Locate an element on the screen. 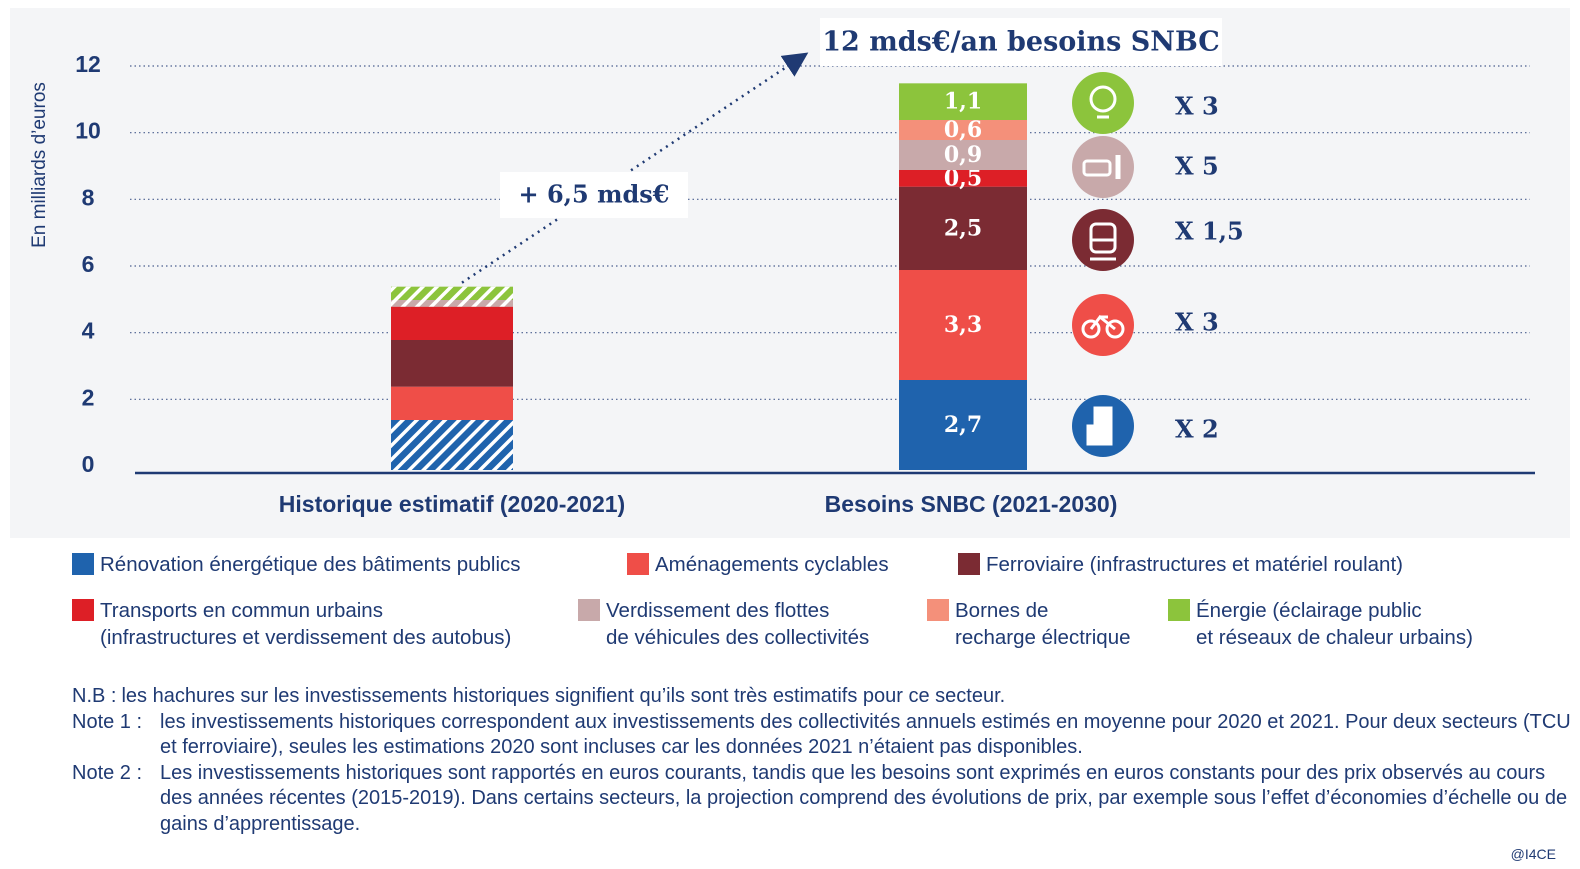 The width and height of the screenshot is (1580, 869). legend-label: Aménagements cyclables is located at coordinates (772, 564).